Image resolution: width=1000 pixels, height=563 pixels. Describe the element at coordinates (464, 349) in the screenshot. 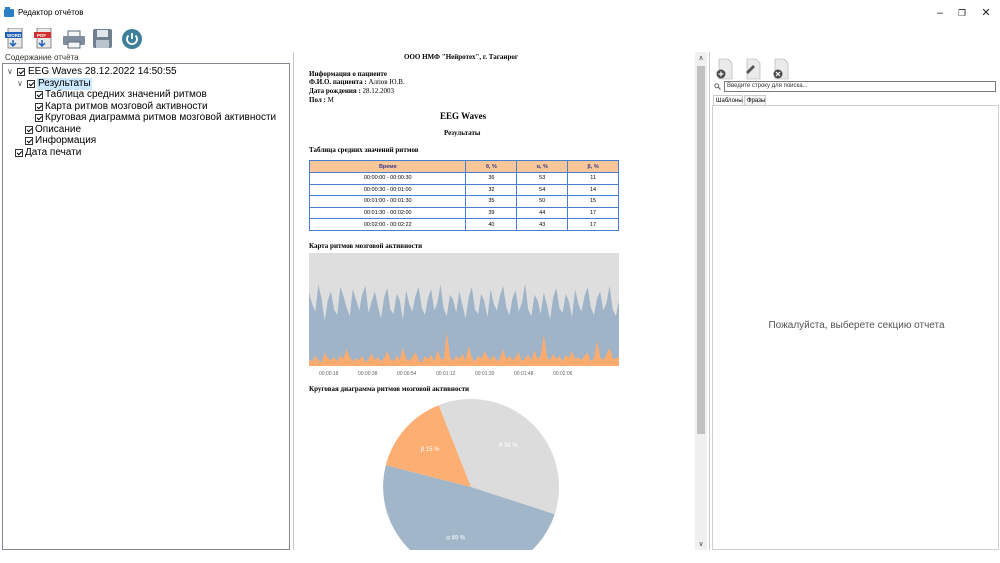

I see `beta-area` at that location.